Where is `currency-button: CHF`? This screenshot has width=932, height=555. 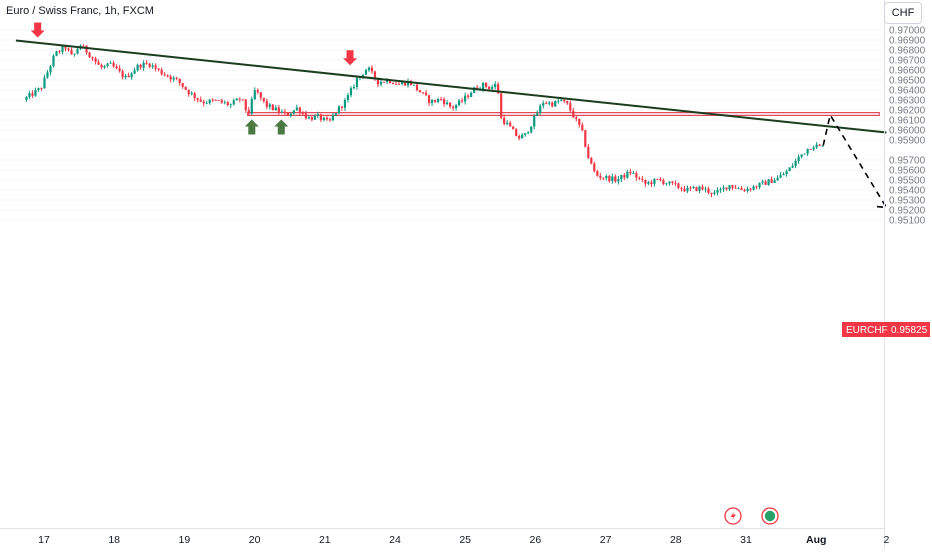
currency-button: CHF is located at coordinates (903, 13).